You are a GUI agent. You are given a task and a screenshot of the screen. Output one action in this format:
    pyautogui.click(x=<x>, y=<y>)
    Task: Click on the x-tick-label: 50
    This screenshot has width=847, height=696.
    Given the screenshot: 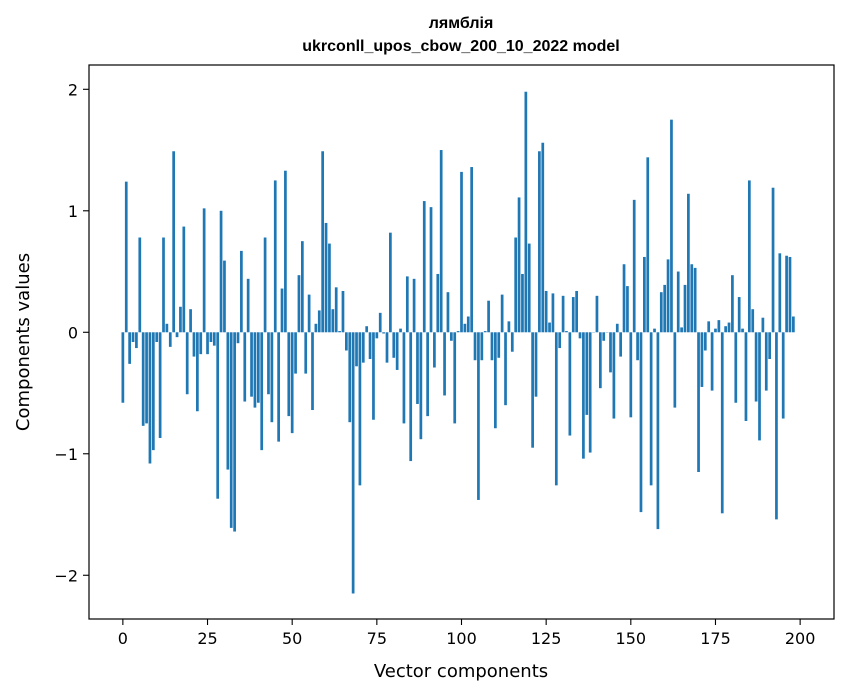 What is the action you would take?
    pyautogui.click(x=292, y=638)
    